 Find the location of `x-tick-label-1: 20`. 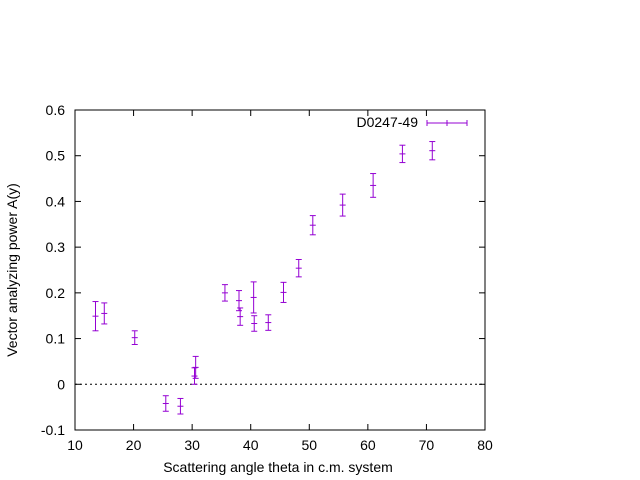

x-tick-label-1: 20 is located at coordinates (134, 445).